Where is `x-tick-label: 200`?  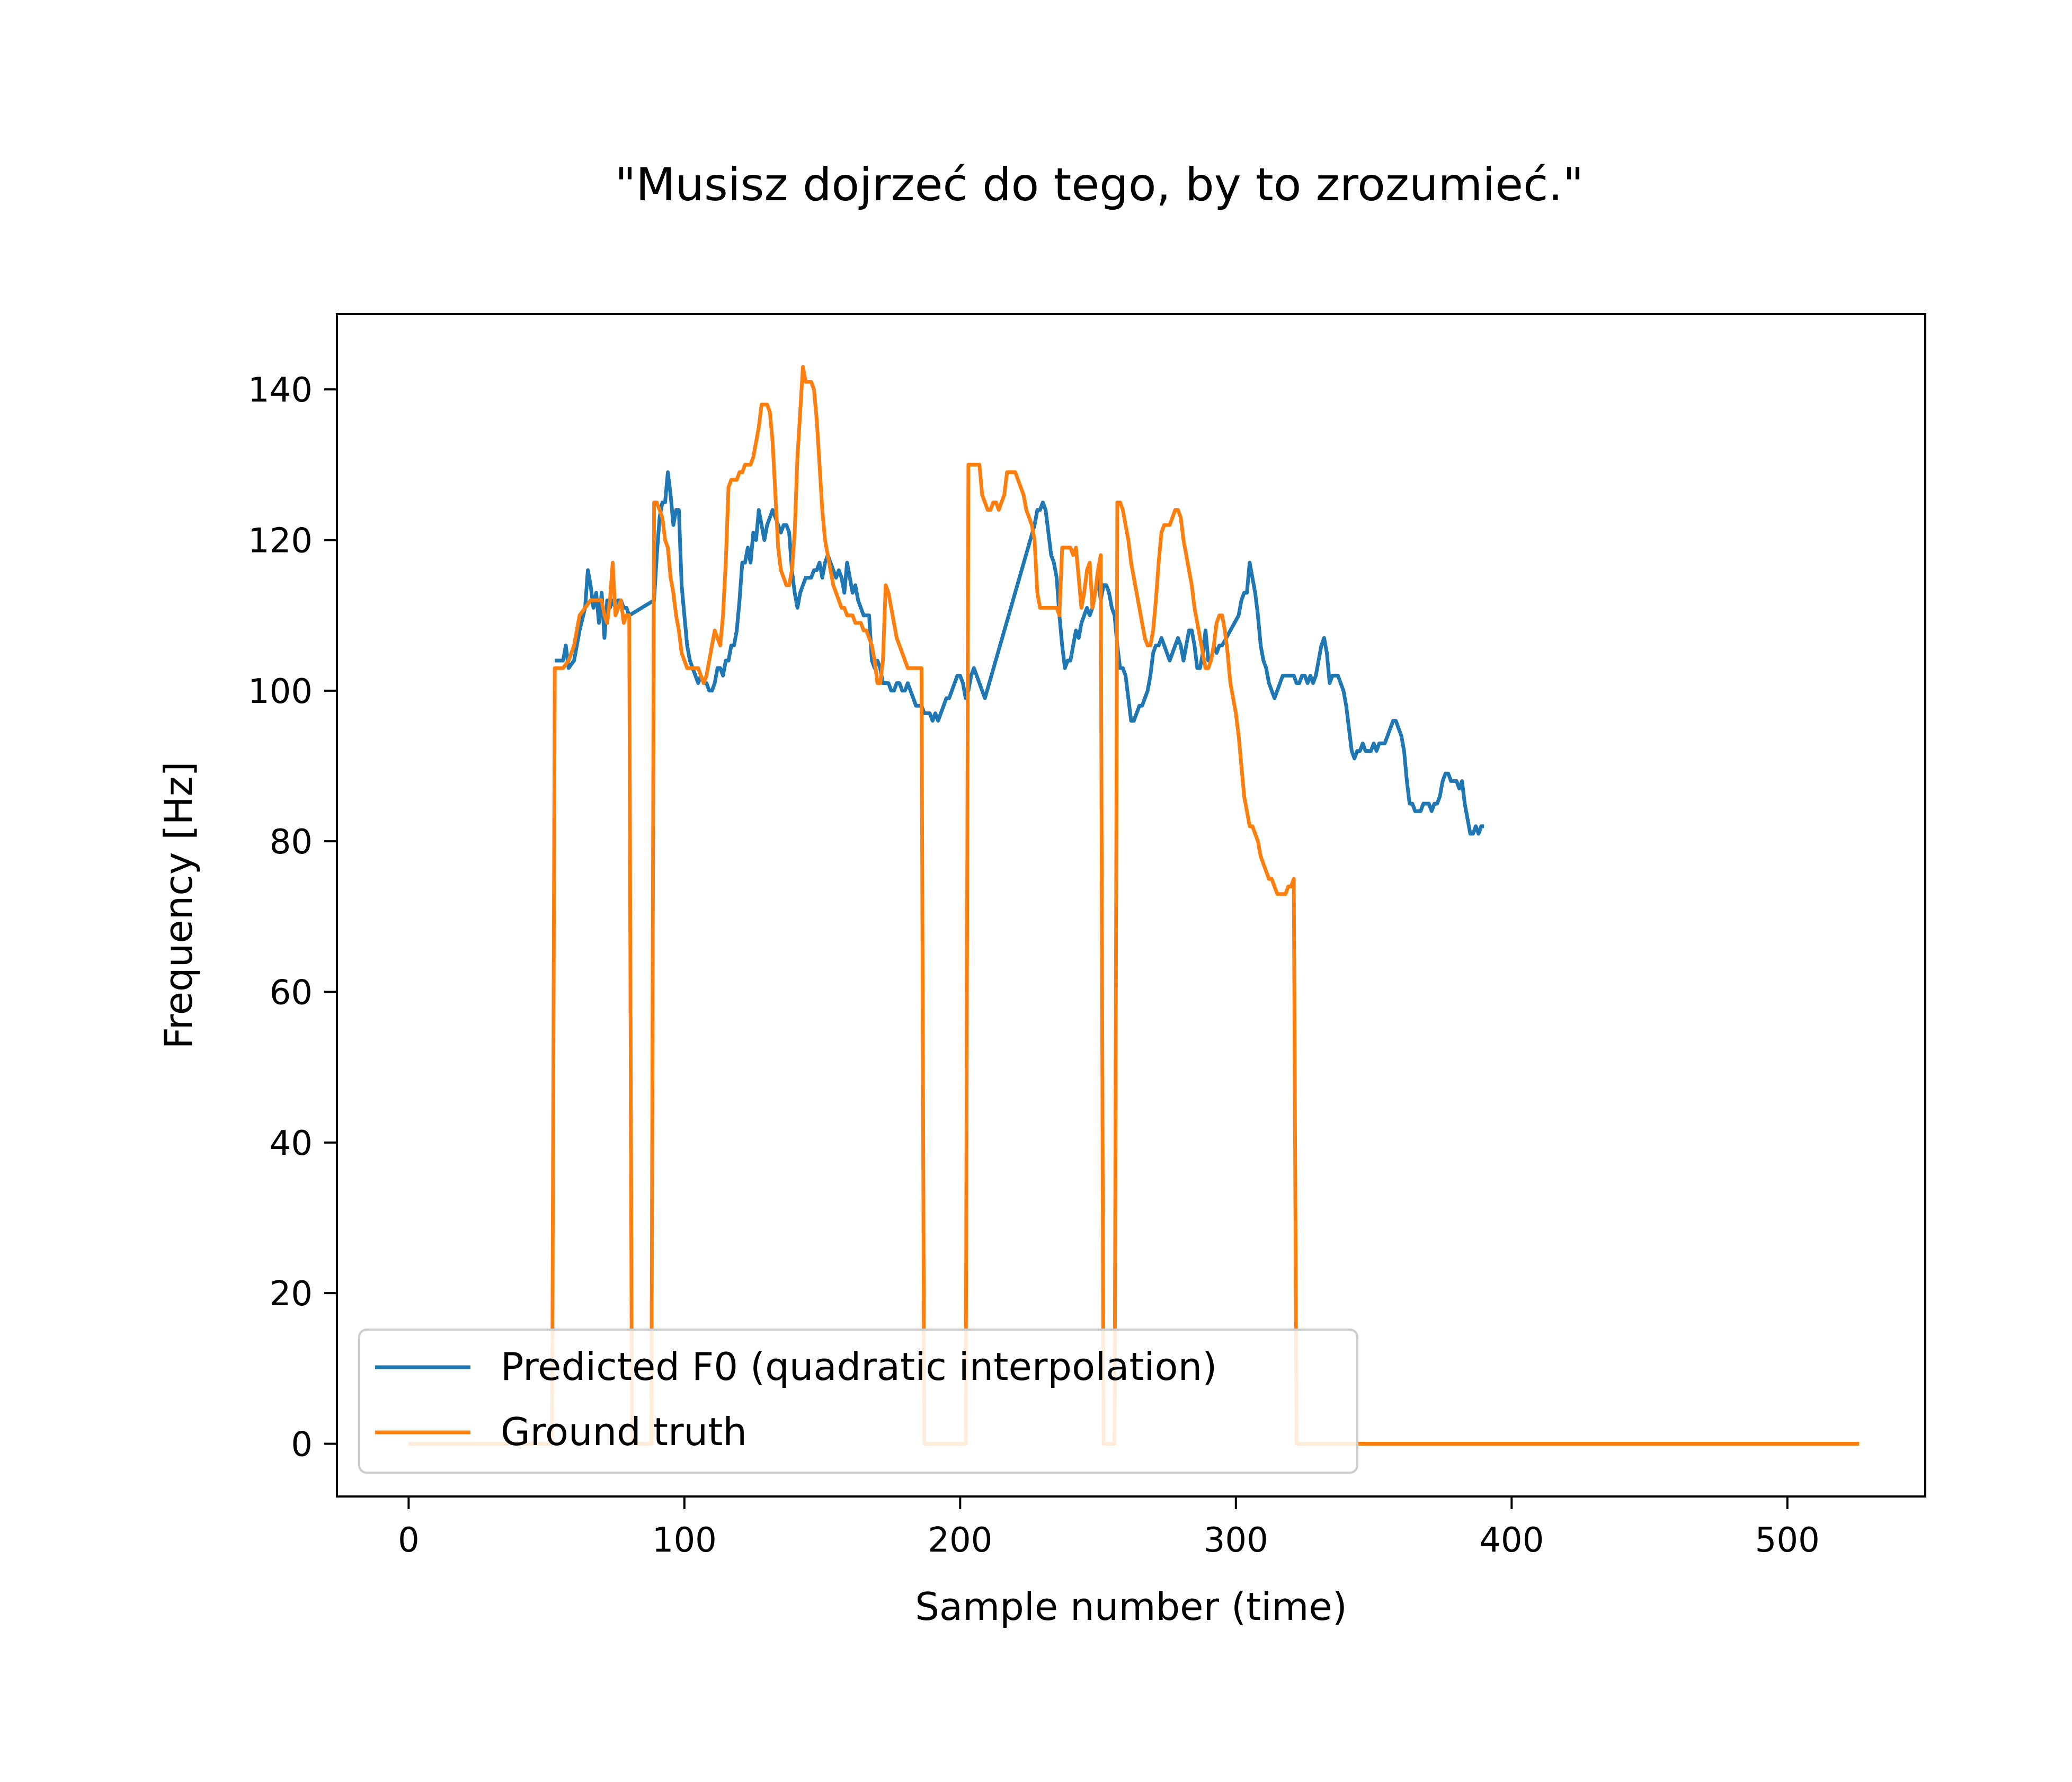
x-tick-label: 200 is located at coordinates (960, 1541).